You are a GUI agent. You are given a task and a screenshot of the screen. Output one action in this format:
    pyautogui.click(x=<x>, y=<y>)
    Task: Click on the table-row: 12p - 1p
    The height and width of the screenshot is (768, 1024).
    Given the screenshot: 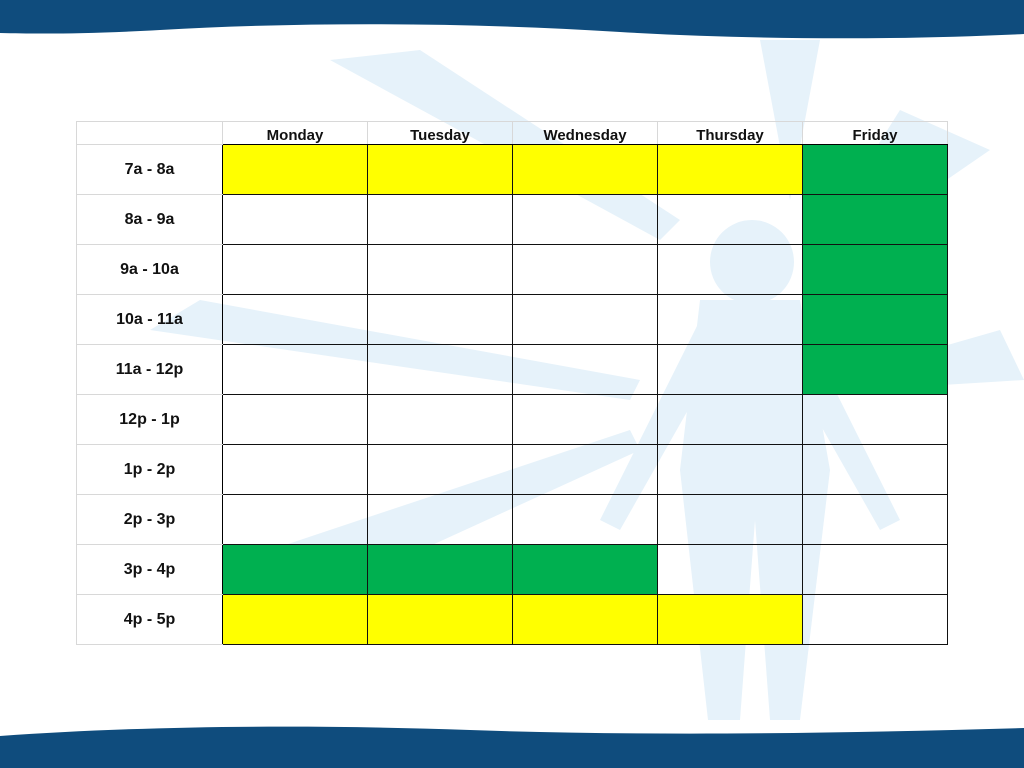 What is the action you would take?
    pyautogui.click(x=512, y=419)
    